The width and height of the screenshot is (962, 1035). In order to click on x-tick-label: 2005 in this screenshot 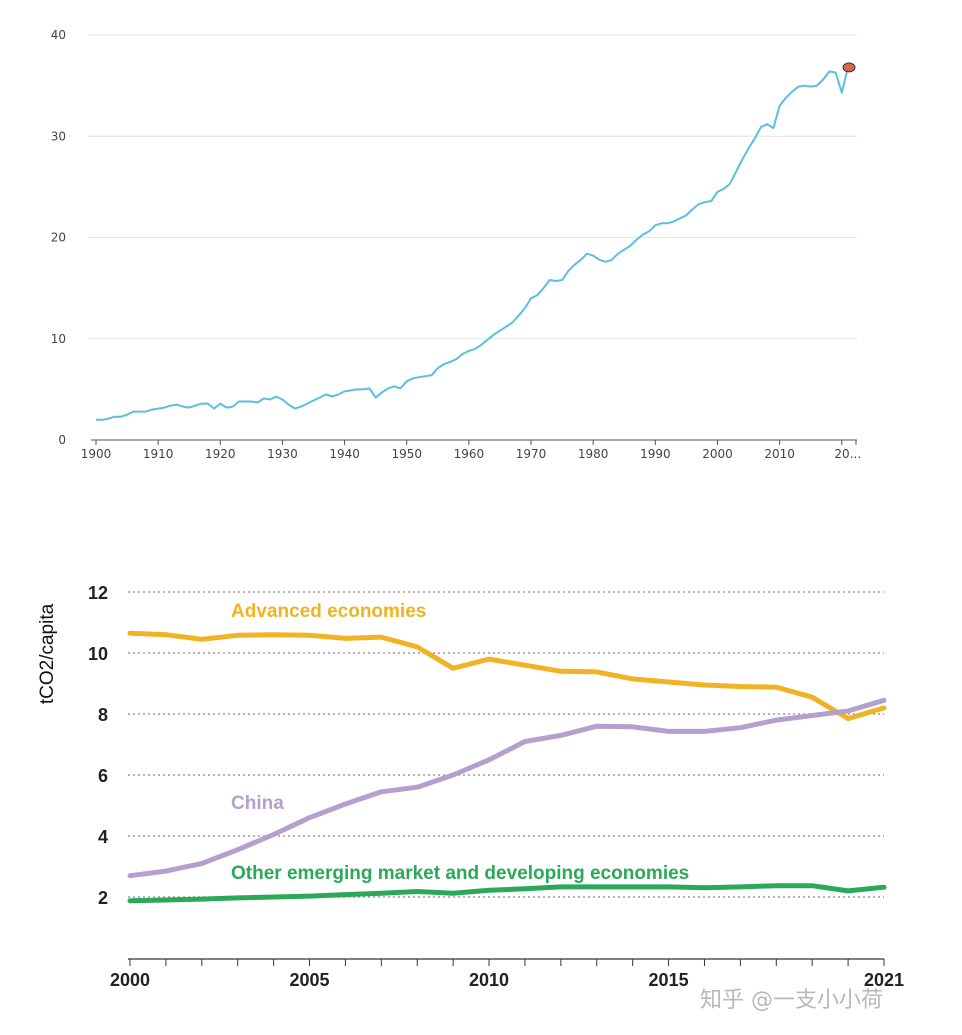, I will do `click(310, 980)`.